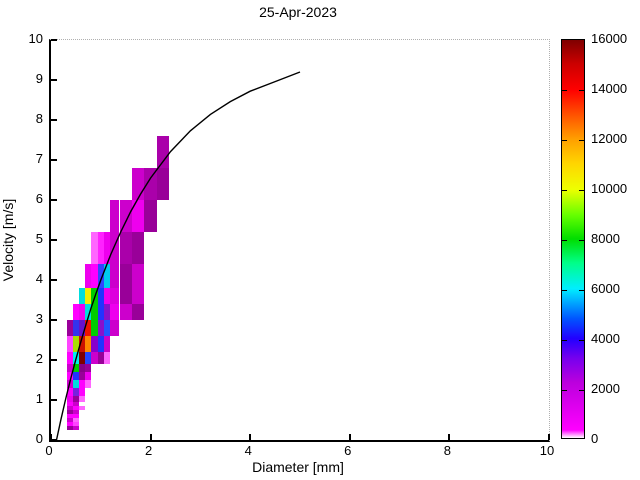 The image size is (640, 480). What do you see at coordinates (447, 450) in the screenshot?
I see `x-tick-label: 8` at bounding box center [447, 450].